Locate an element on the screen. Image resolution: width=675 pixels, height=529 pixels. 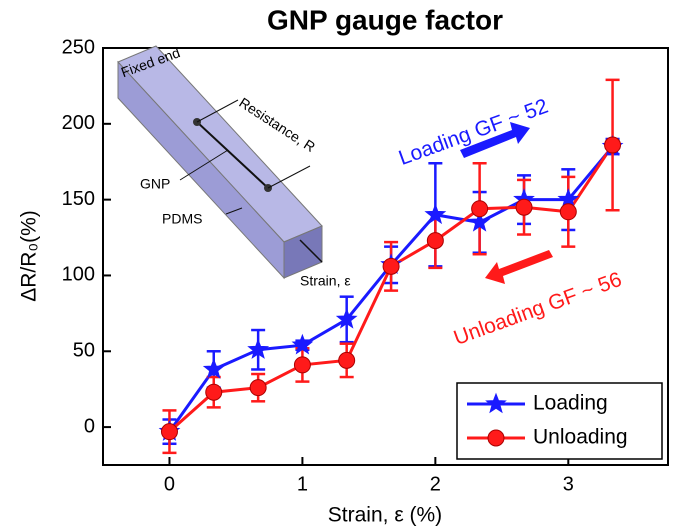
inset-arrow is located at coordinates (311, 251).